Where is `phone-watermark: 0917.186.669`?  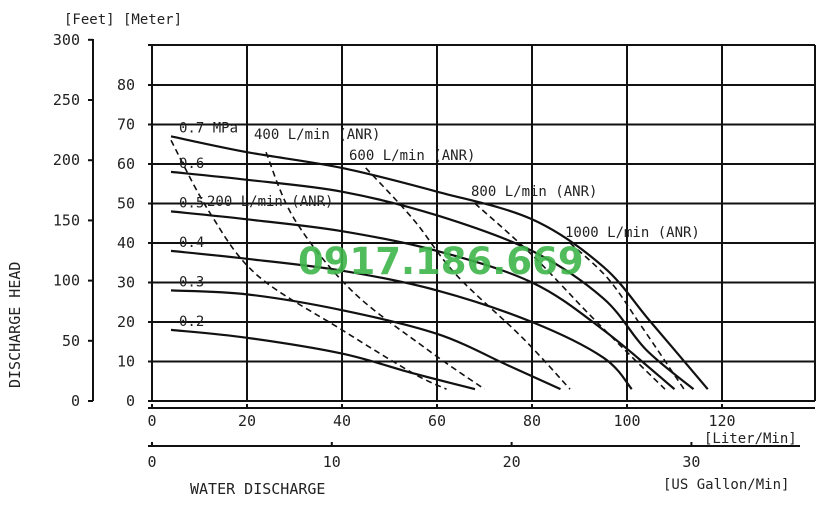 phone-watermark: 0917.186.669 is located at coordinates (441, 261).